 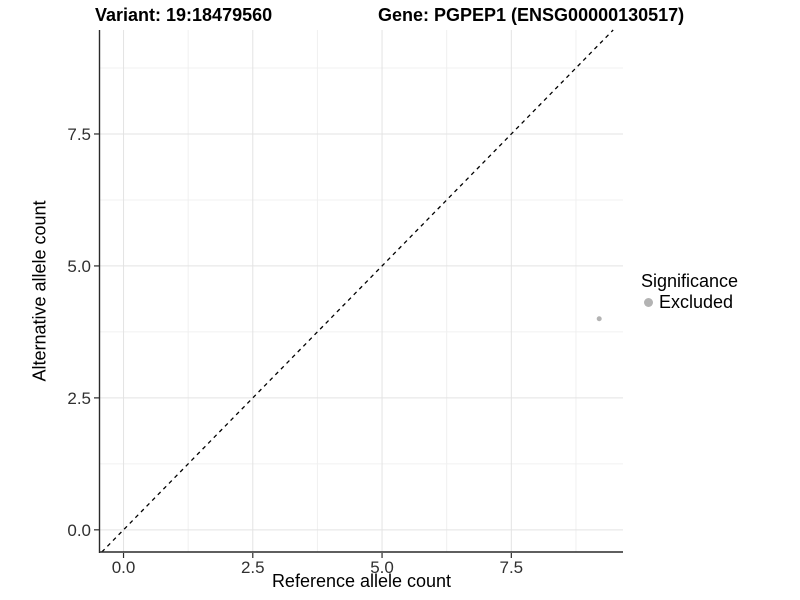 What do you see at coordinates (79, 530) in the screenshot?
I see `y-tick-label: 0.0` at bounding box center [79, 530].